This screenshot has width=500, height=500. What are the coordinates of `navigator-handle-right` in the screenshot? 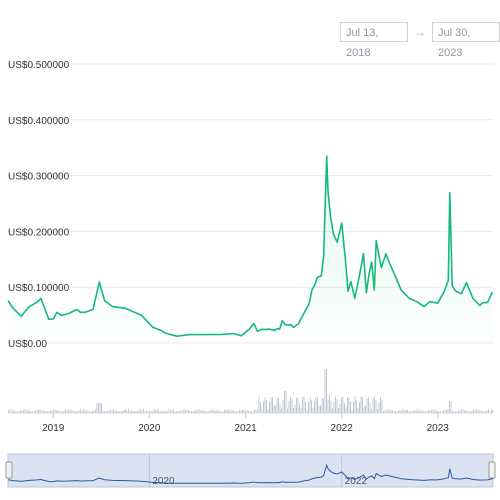 It's located at (492, 470).